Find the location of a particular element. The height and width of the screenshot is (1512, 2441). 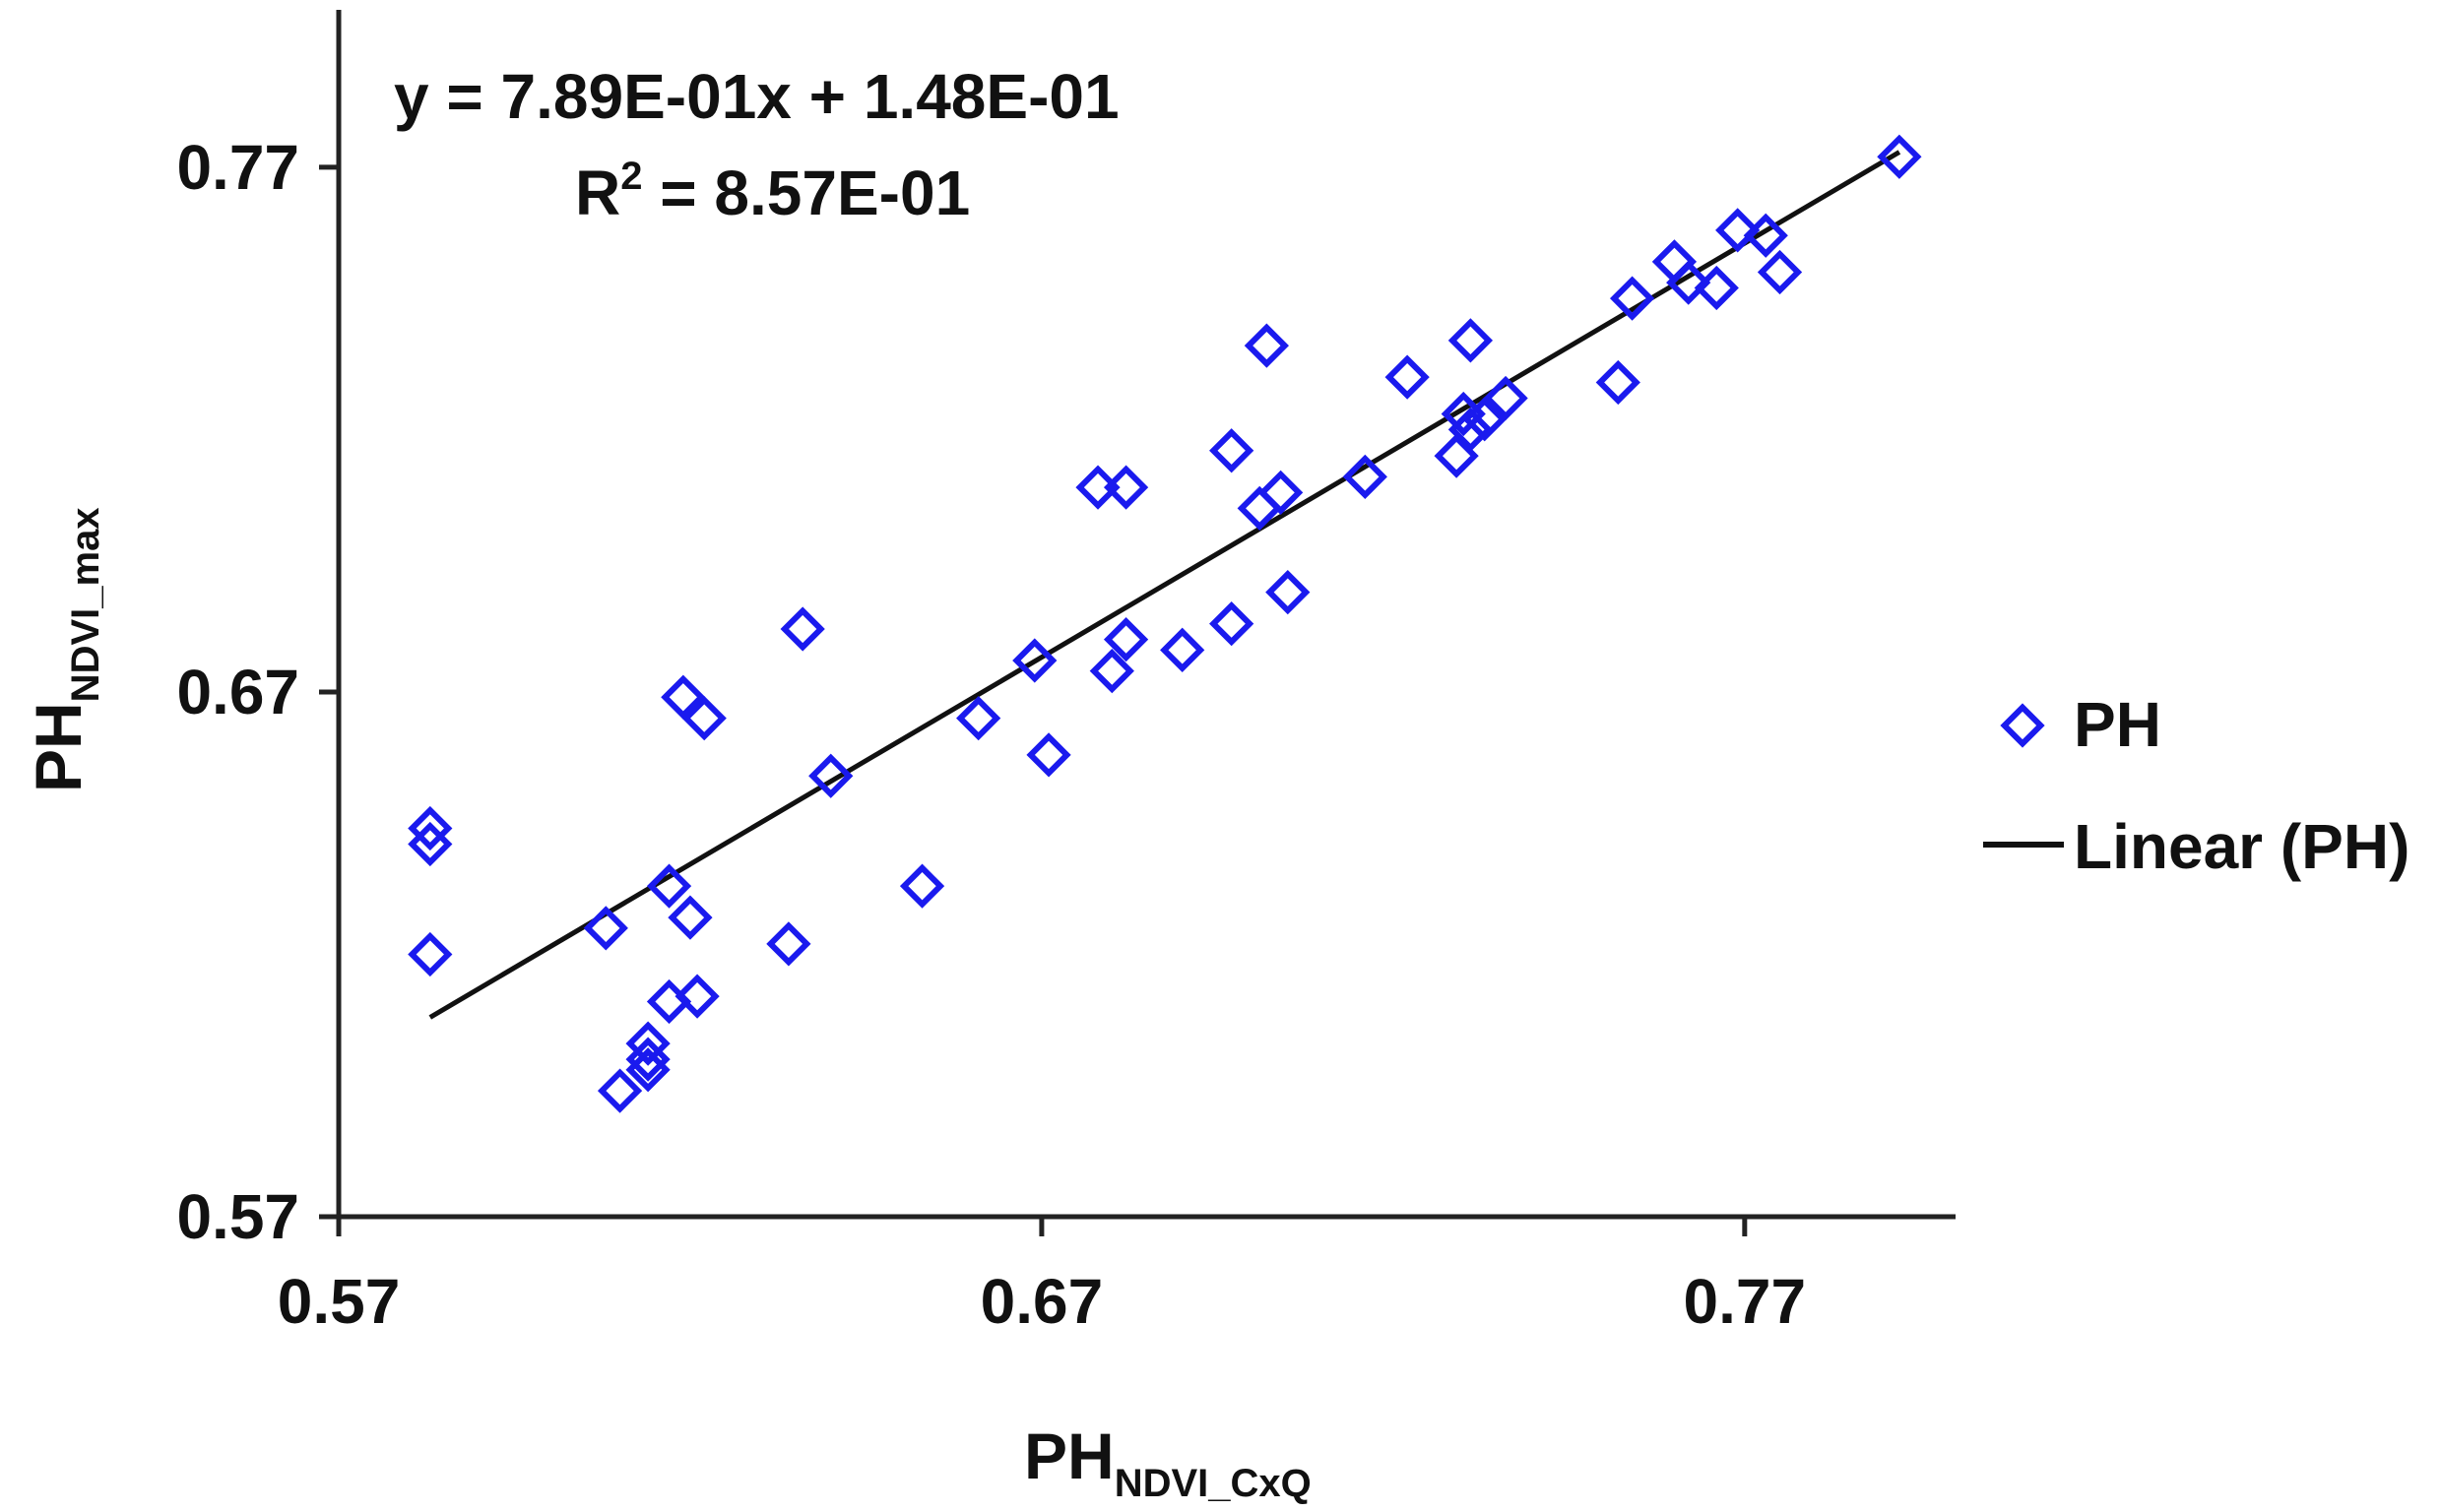

y-axis-ticks: 0.57 0.67 0.77 is located at coordinates (257, 692).